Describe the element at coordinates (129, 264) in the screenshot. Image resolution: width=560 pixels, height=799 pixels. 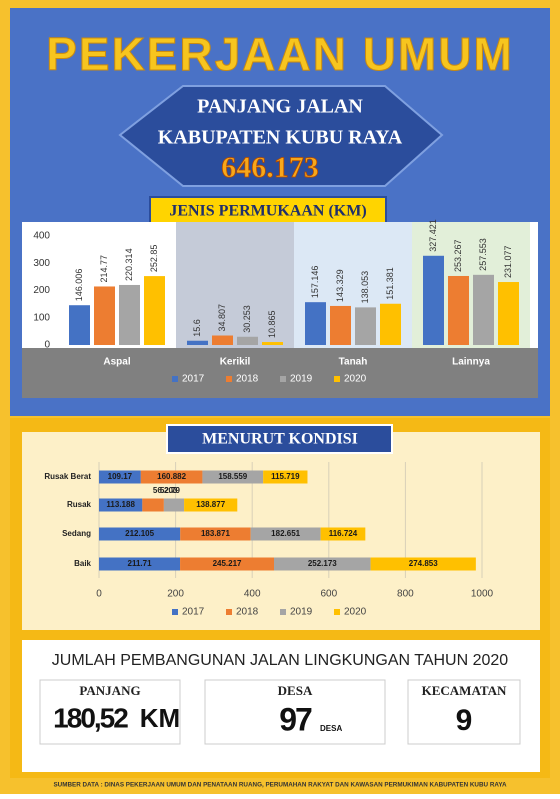
I see `value-label: 220.314` at that location.